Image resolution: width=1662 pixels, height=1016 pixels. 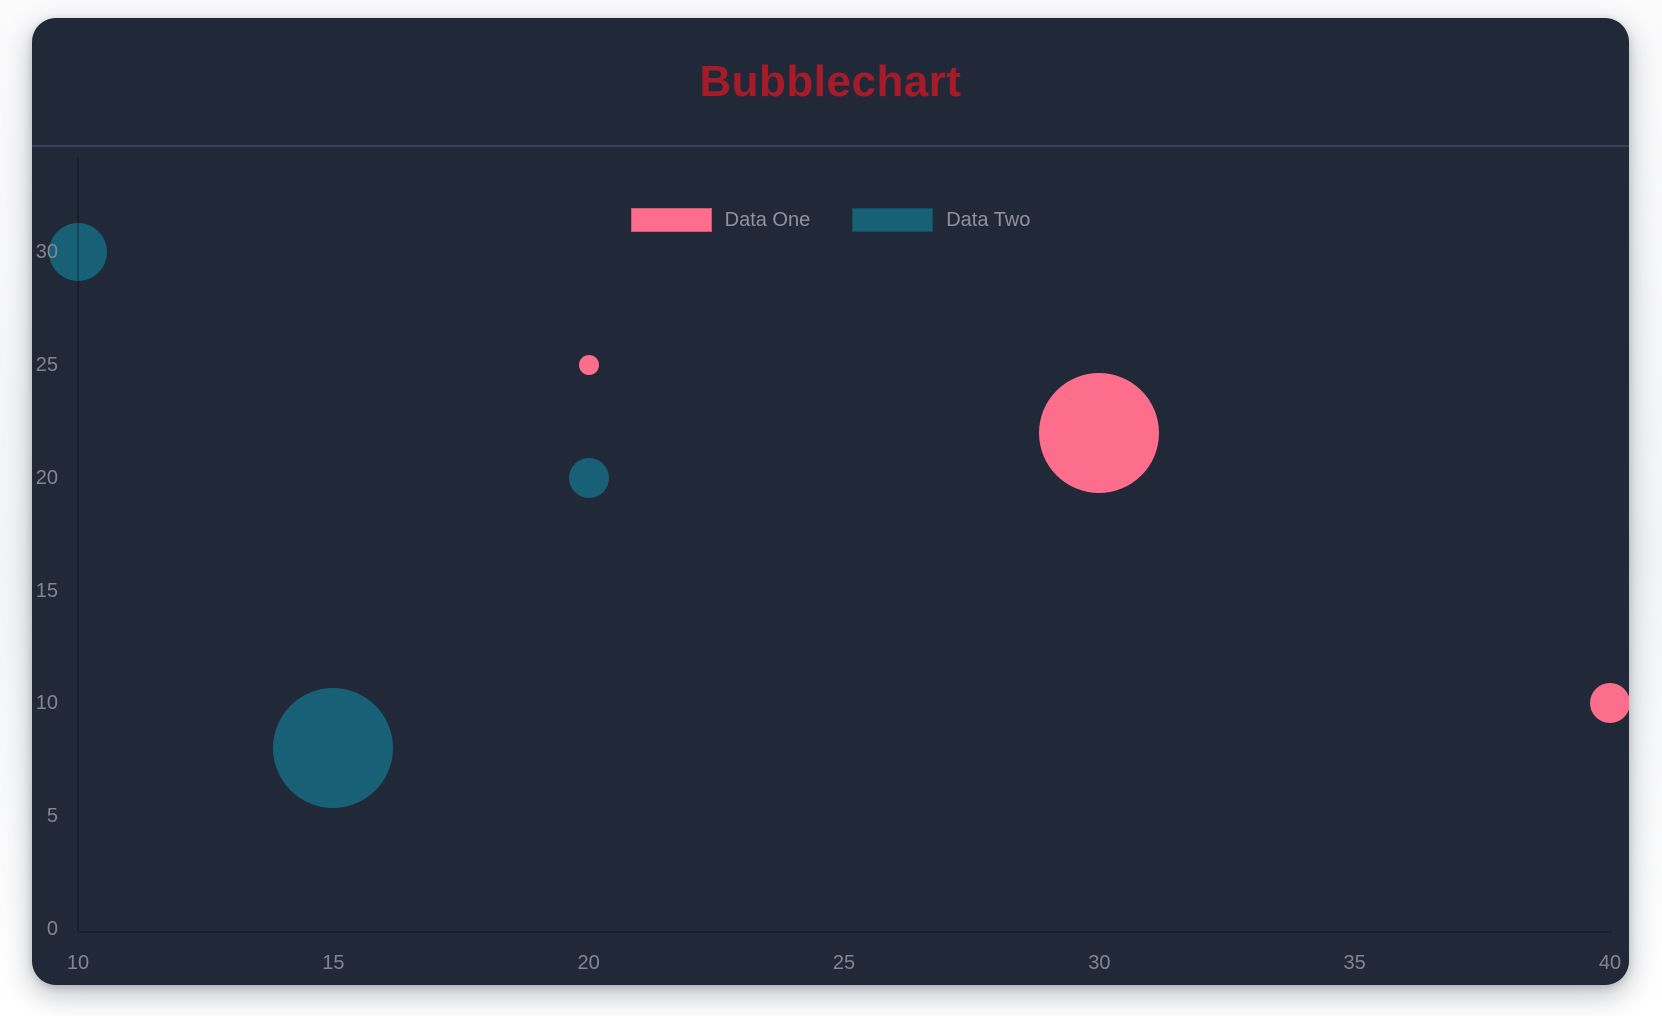 I want to click on chart-legend: Data One Data Two, so click(x=830, y=220).